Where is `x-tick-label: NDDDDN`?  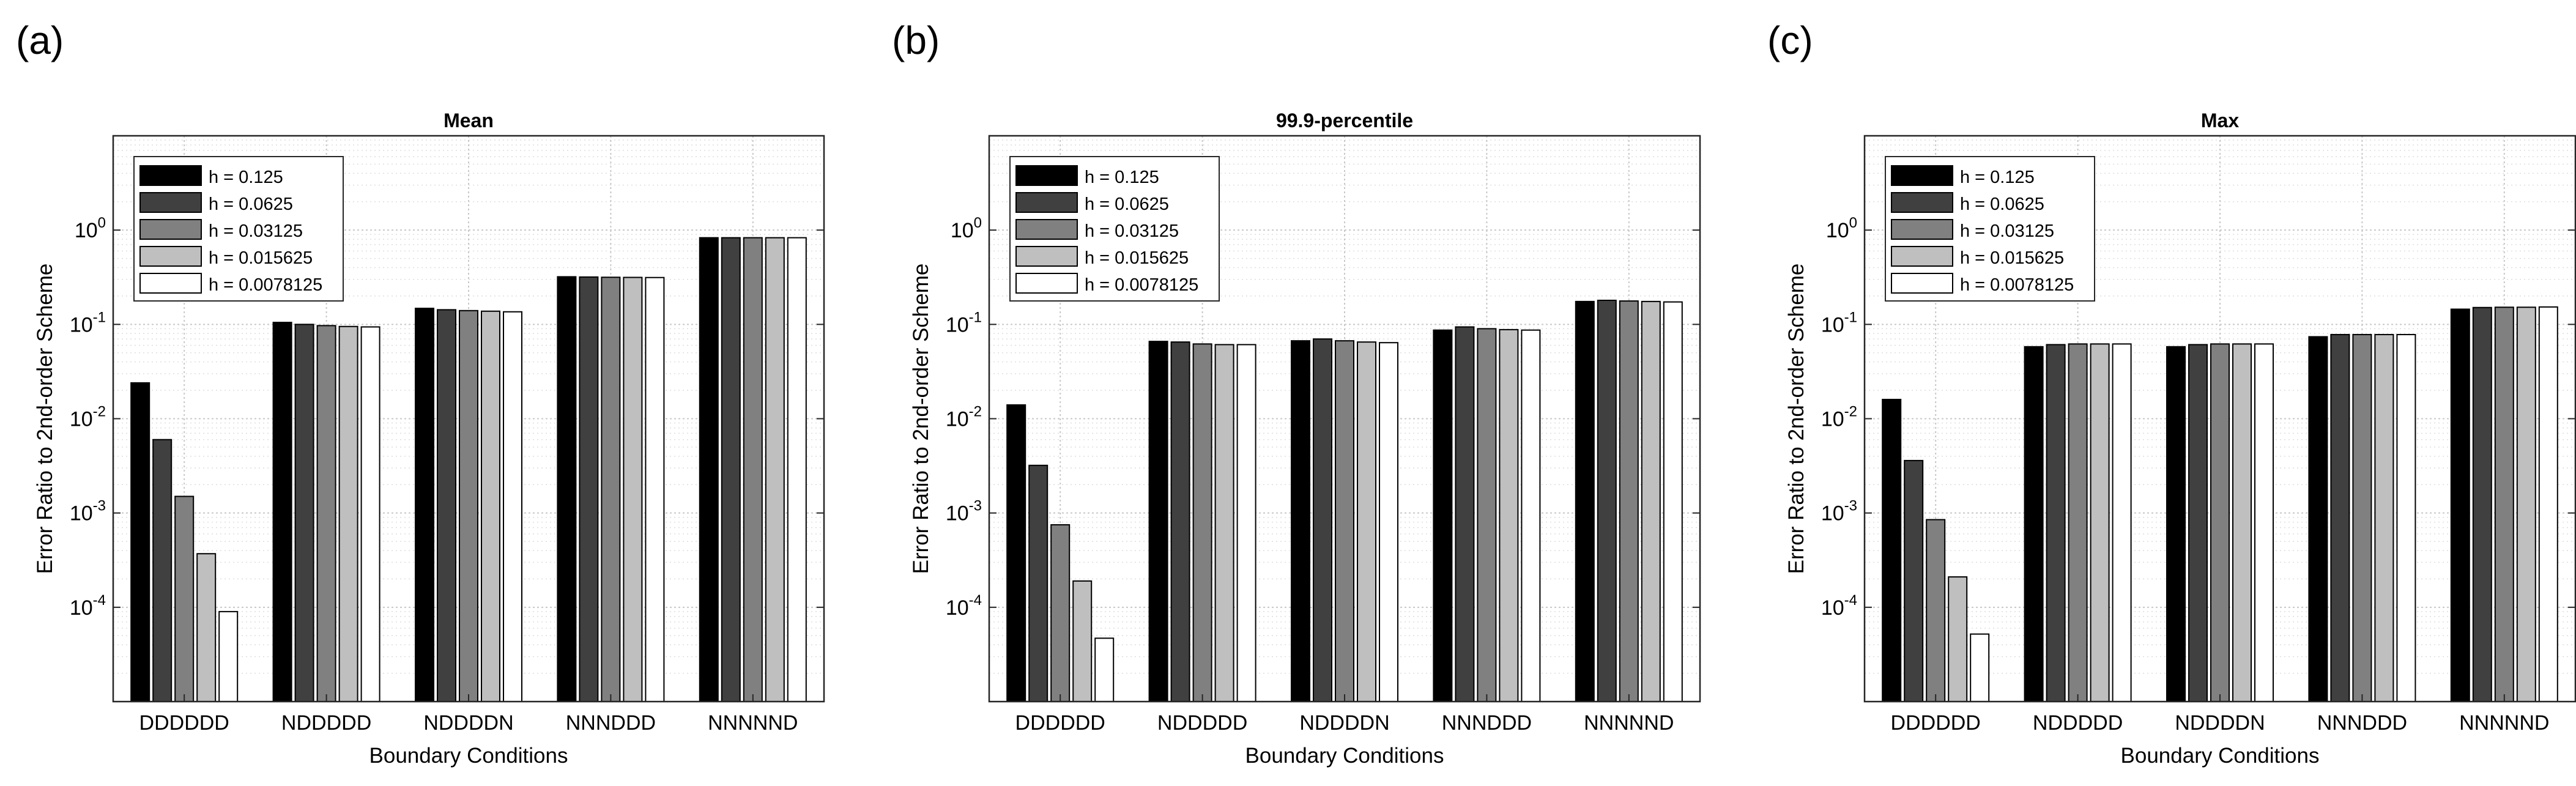
x-tick-label: NDDDDN is located at coordinates (1344, 723).